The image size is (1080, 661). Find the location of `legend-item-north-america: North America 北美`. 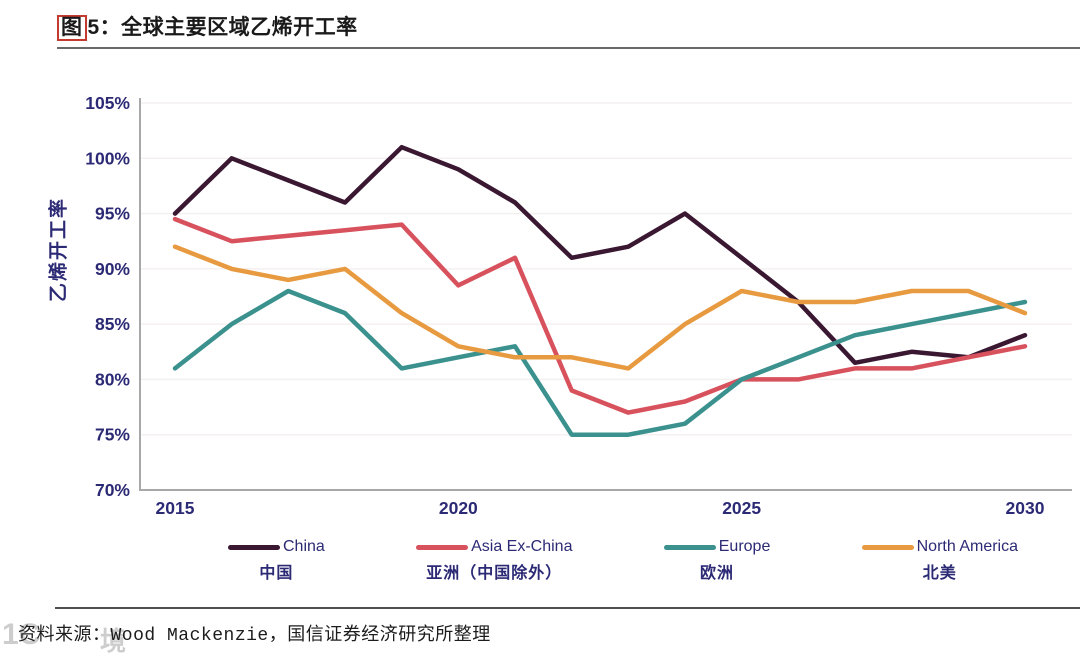

legend-item-north-america: North America 北美 is located at coordinates (939, 560).